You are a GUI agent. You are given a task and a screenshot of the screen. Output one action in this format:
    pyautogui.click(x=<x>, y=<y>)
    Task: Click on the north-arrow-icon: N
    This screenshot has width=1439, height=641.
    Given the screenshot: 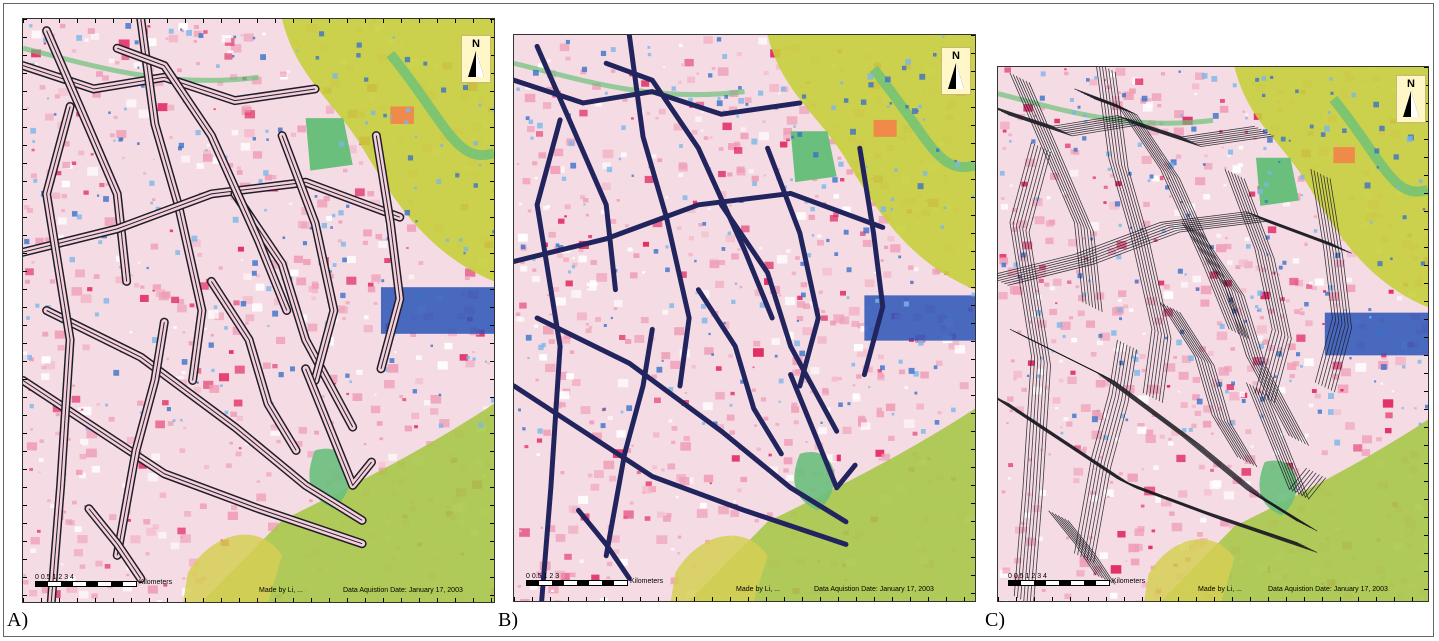 What is the action you would take?
    pyautogui.click(x=476, y=59)
    